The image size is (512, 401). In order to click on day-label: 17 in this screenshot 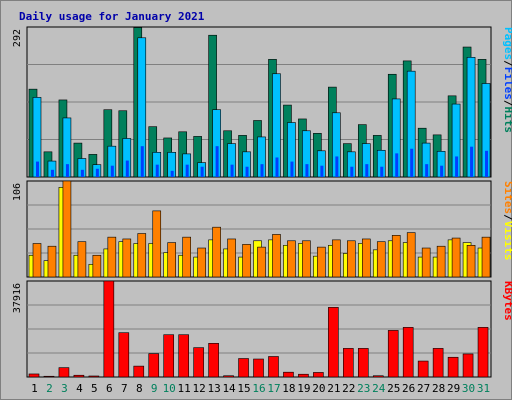, I will do `click(273, 388)`.